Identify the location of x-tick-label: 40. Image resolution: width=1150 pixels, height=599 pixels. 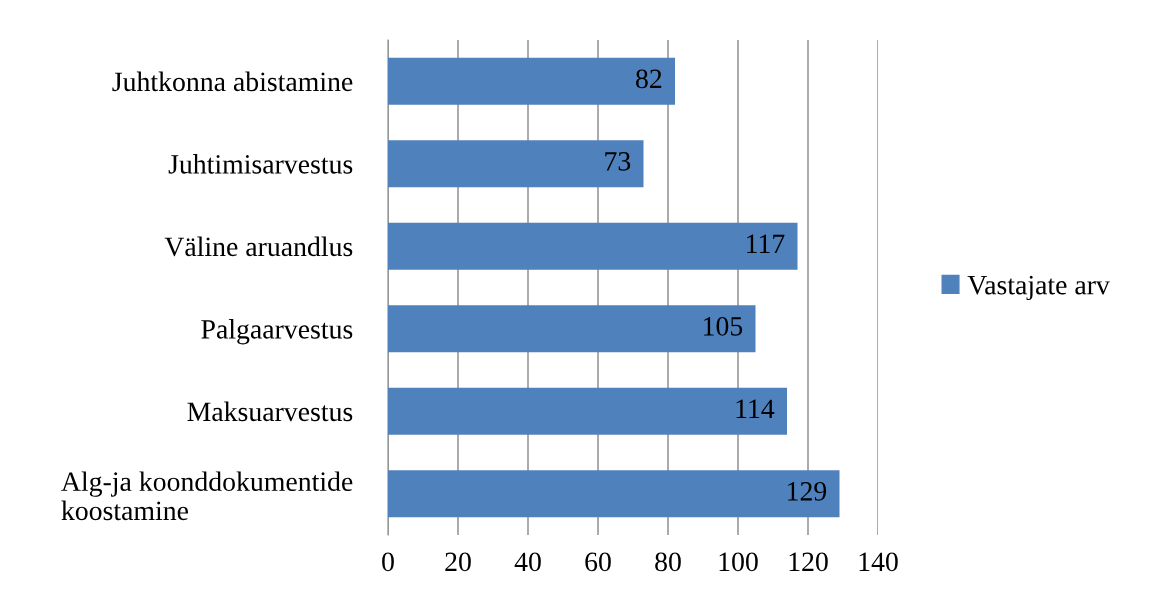
(527, 562).